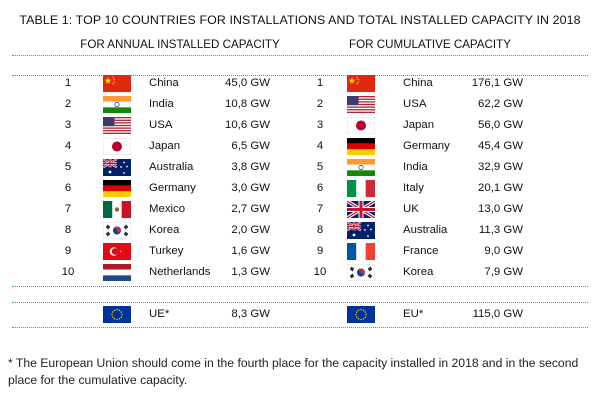 The width and height of the screenshot is (600, 401). I want to click on capacity-value: 1,6 GW, so click(250, 251).